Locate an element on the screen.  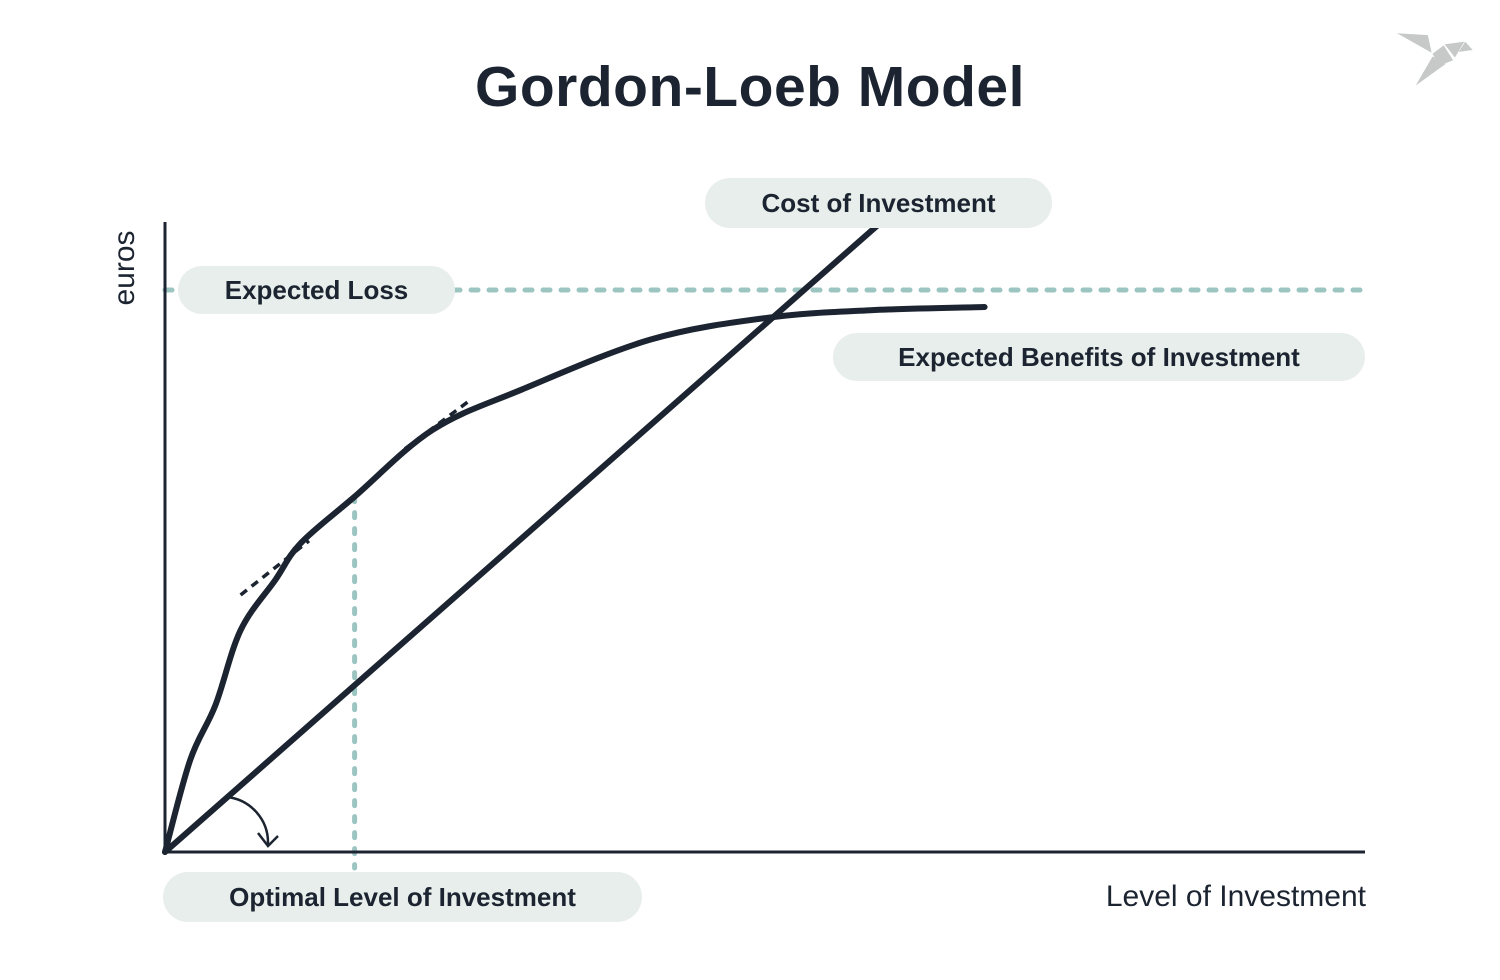
angle-arc is located at coordinates (248, 820).